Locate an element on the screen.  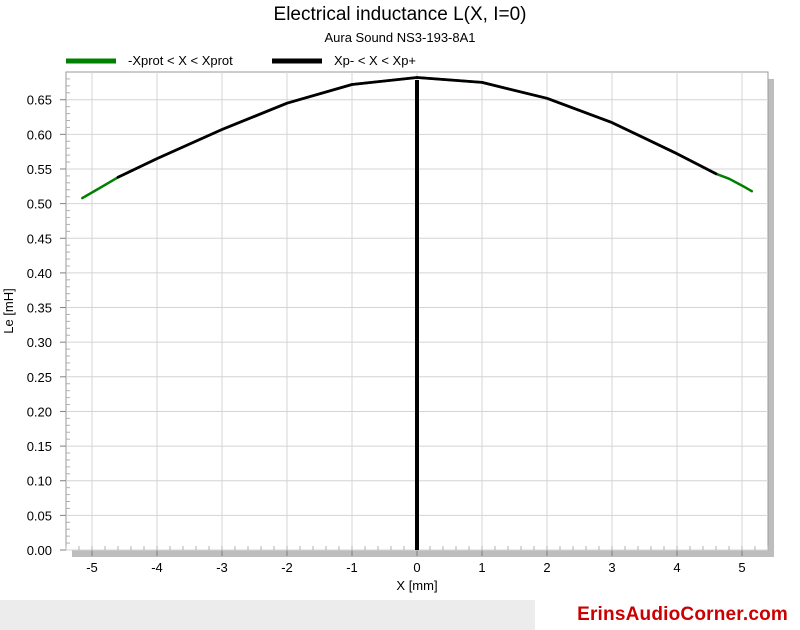
y-tick-label: 0.10 is located at coordinates (39, 481).